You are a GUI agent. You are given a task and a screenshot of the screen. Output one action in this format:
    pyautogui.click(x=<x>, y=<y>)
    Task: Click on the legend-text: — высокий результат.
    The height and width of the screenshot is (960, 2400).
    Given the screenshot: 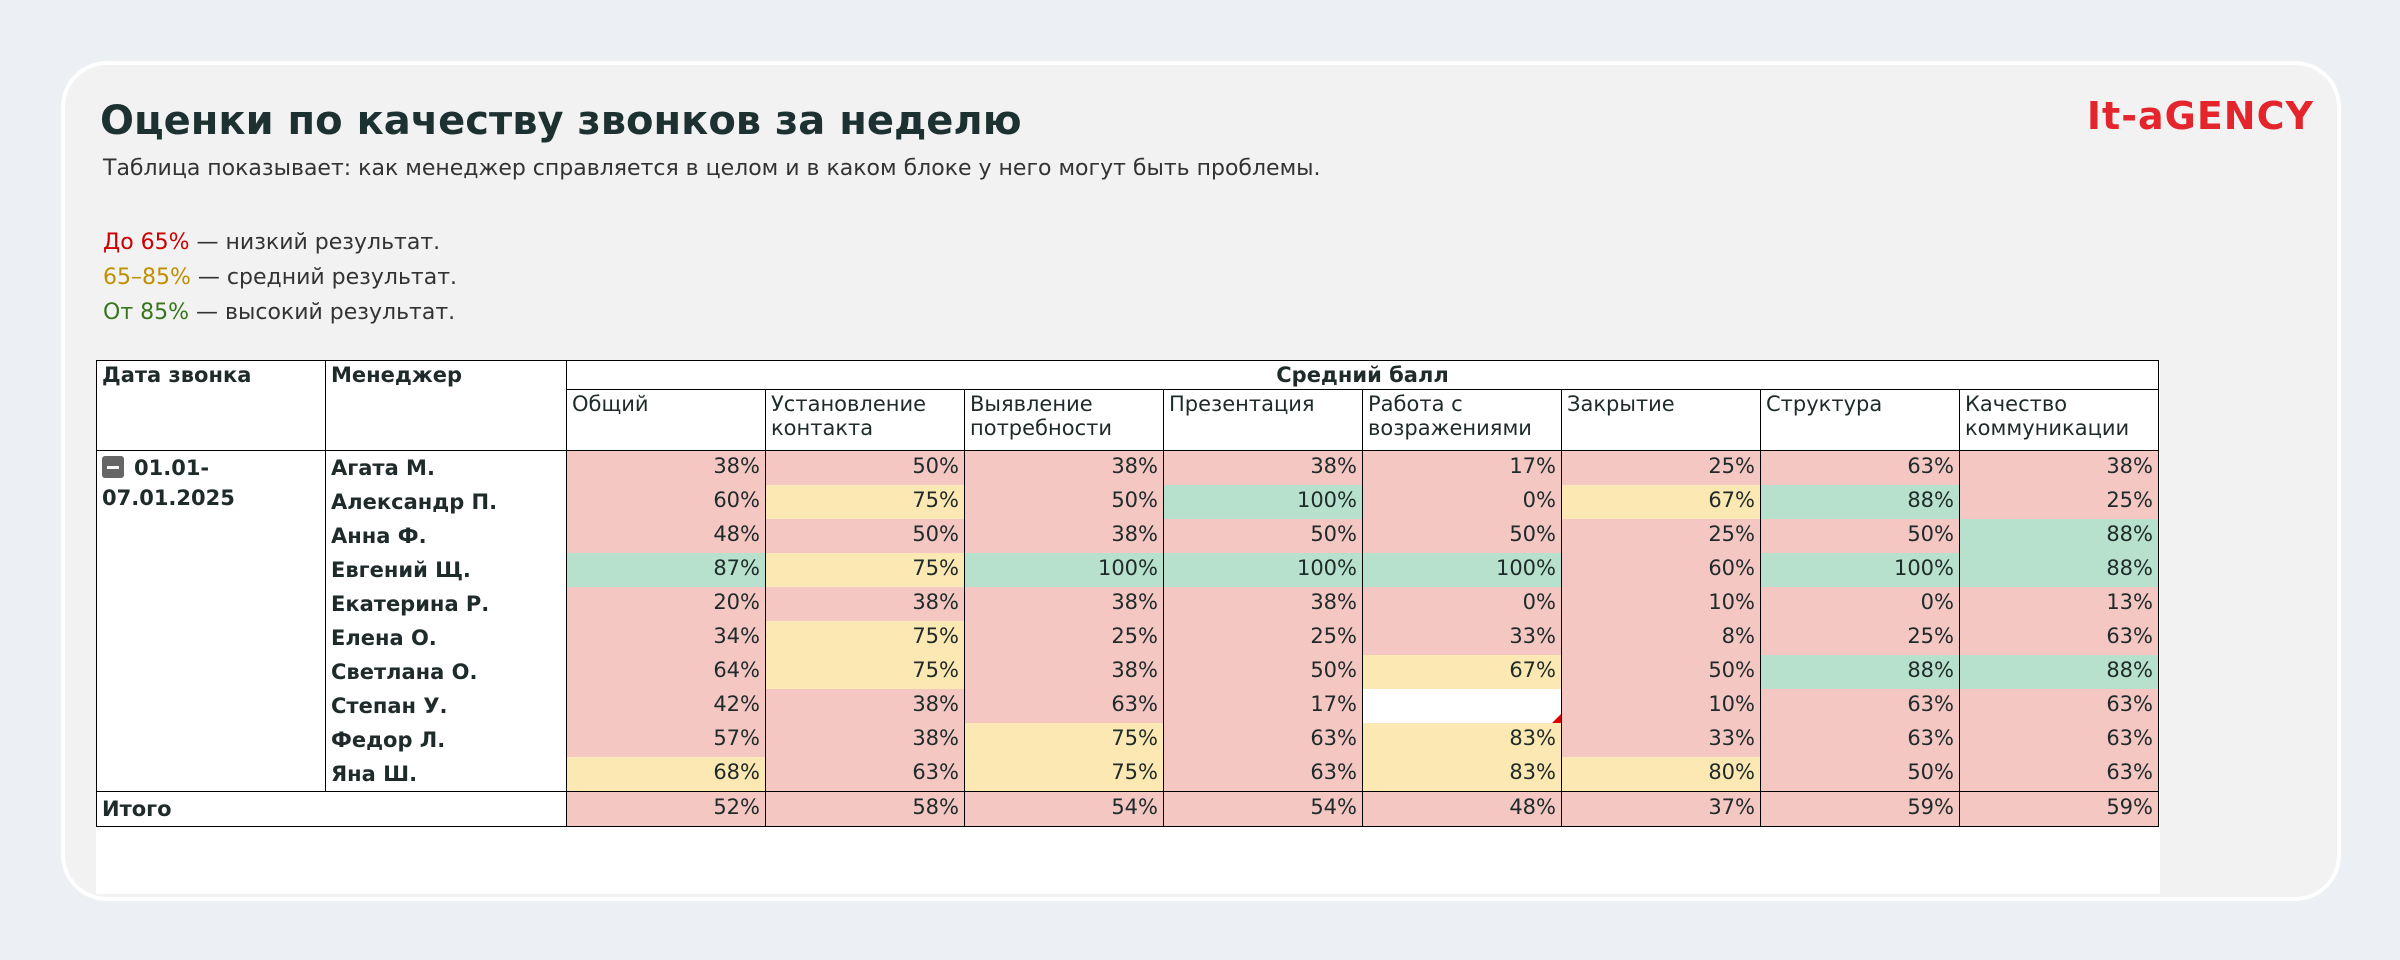 What is the action you would take?
    pyautogui.click(x=322, y=312)
    